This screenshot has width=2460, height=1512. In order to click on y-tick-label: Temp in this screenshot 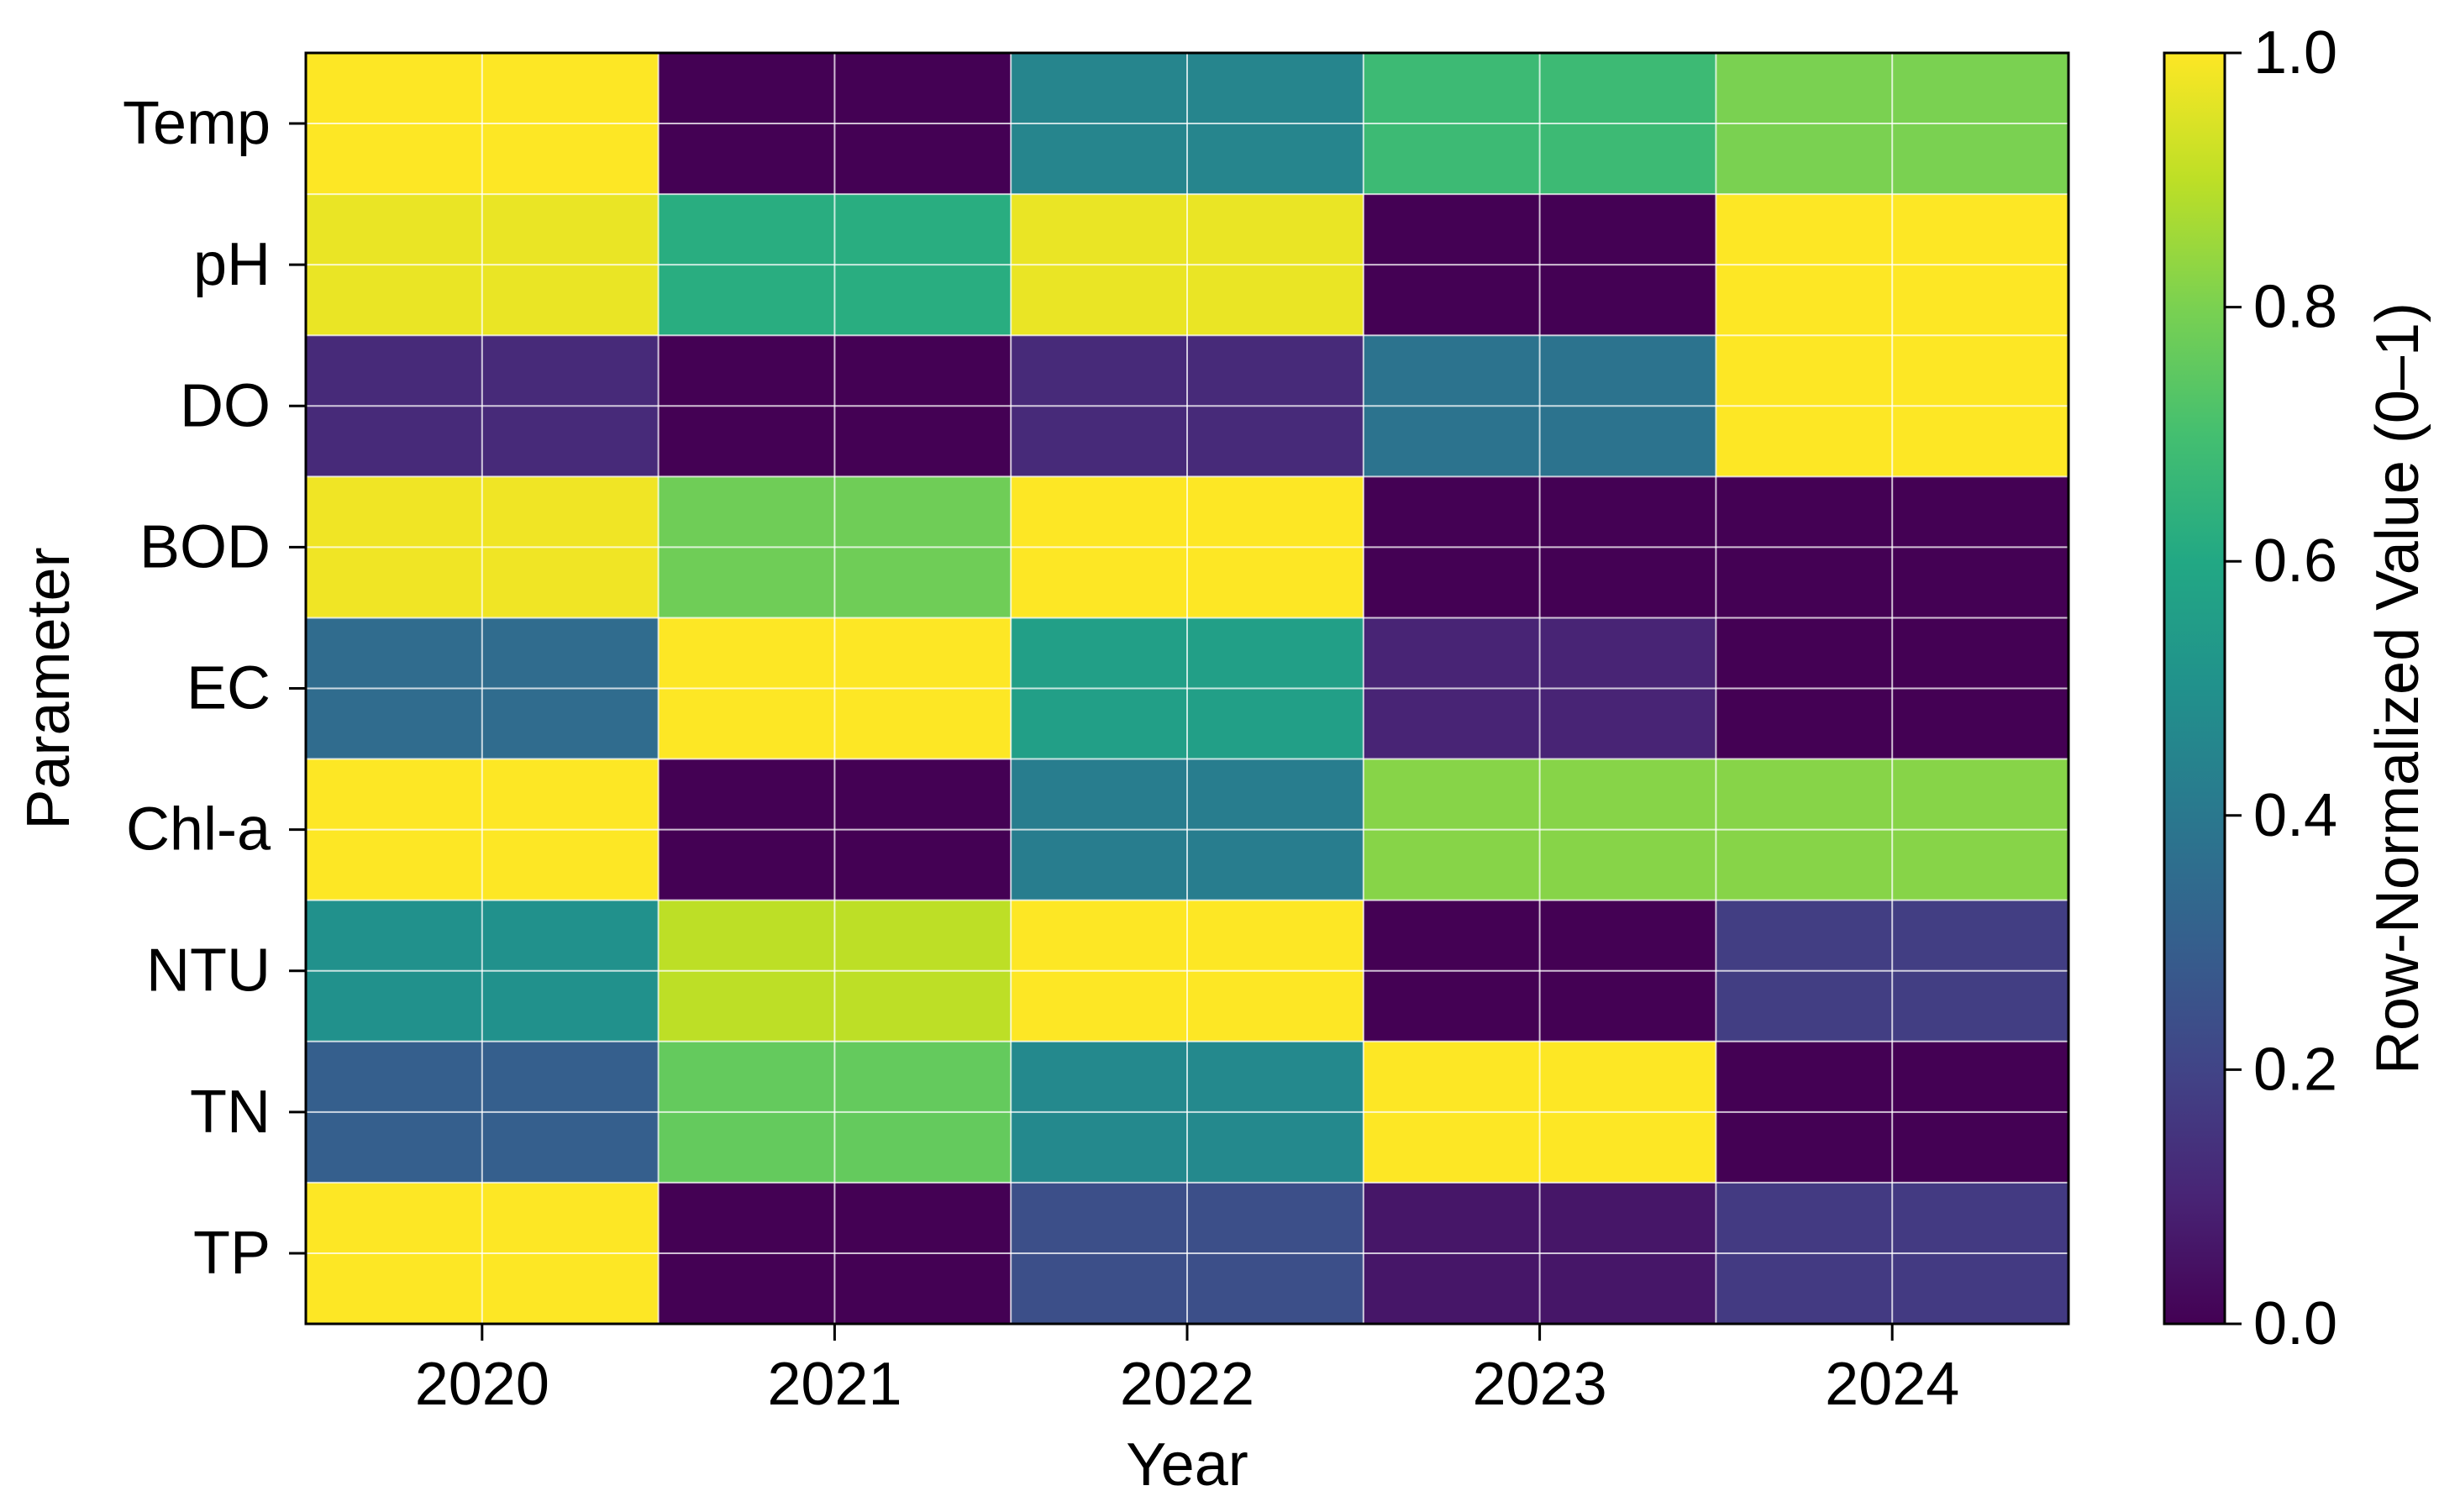, I will do `click(197, 123)`.